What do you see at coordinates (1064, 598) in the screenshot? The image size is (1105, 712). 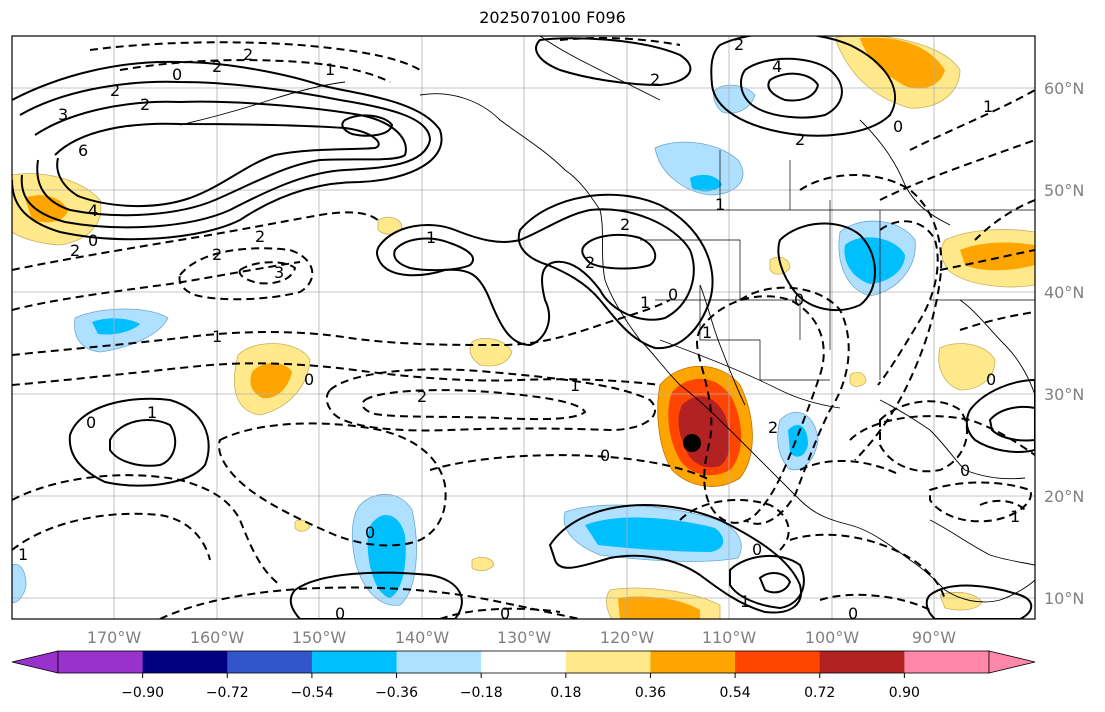 I see `lat-label: 10°N` at bounding box center [1064, 598].